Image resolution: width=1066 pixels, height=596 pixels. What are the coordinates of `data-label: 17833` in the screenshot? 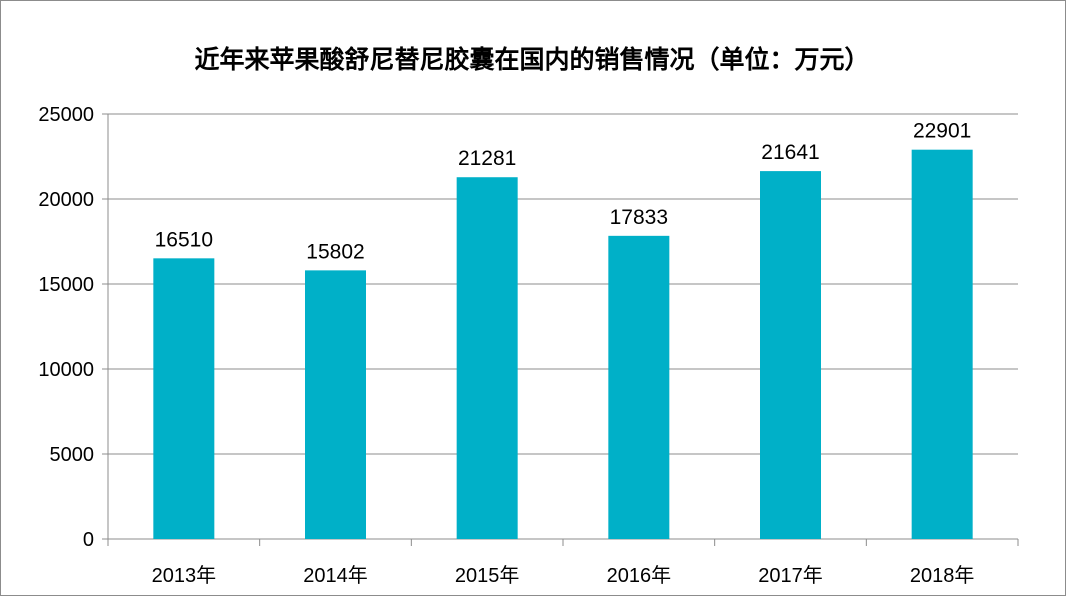 It's located at (639, 217).